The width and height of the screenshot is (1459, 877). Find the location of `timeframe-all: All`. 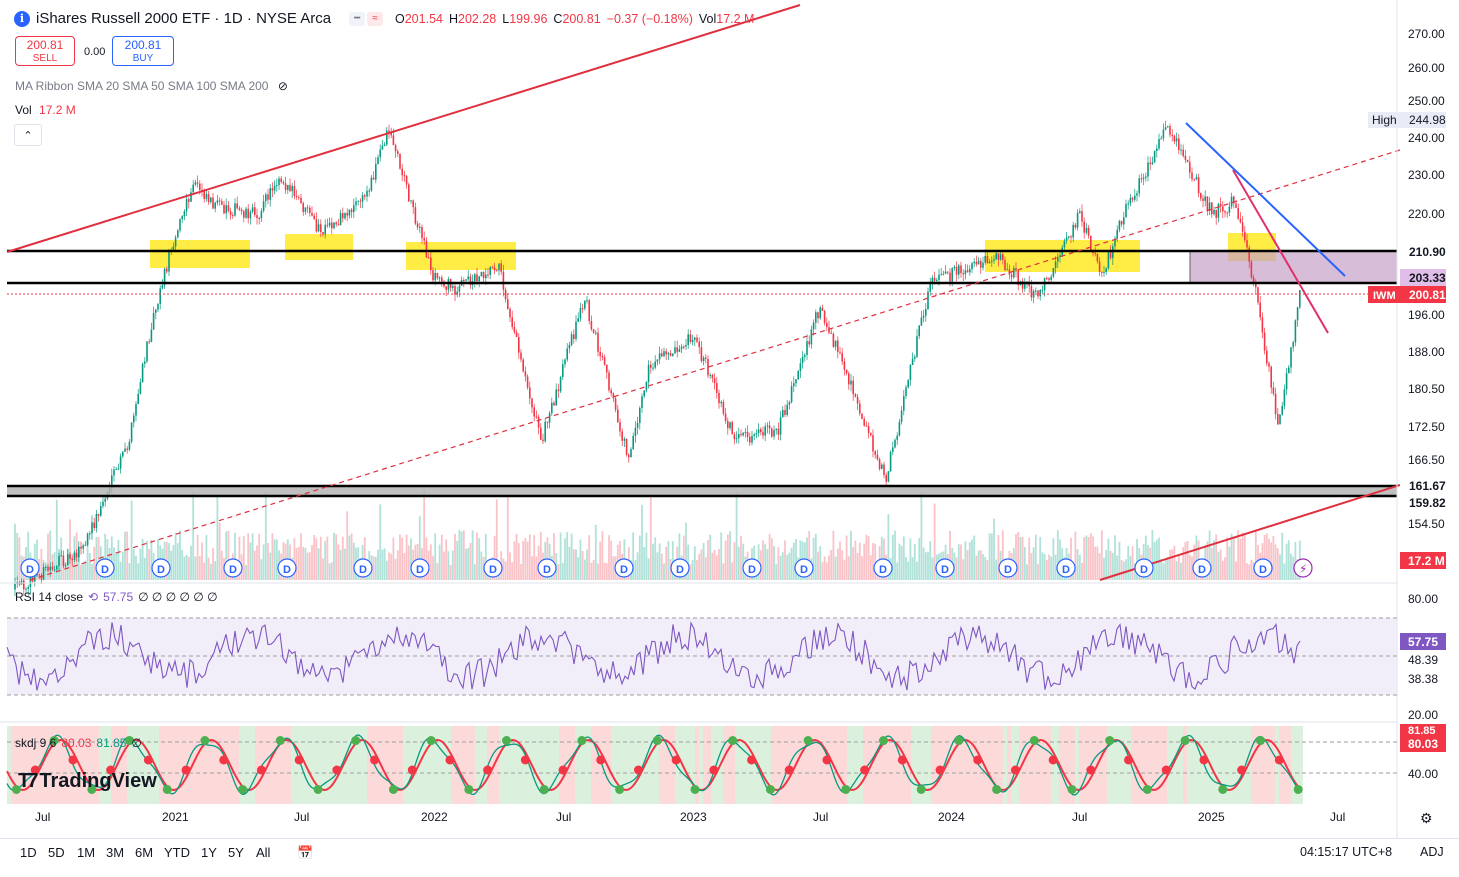

timeframe-all: All is located at coordinates (263, 852).